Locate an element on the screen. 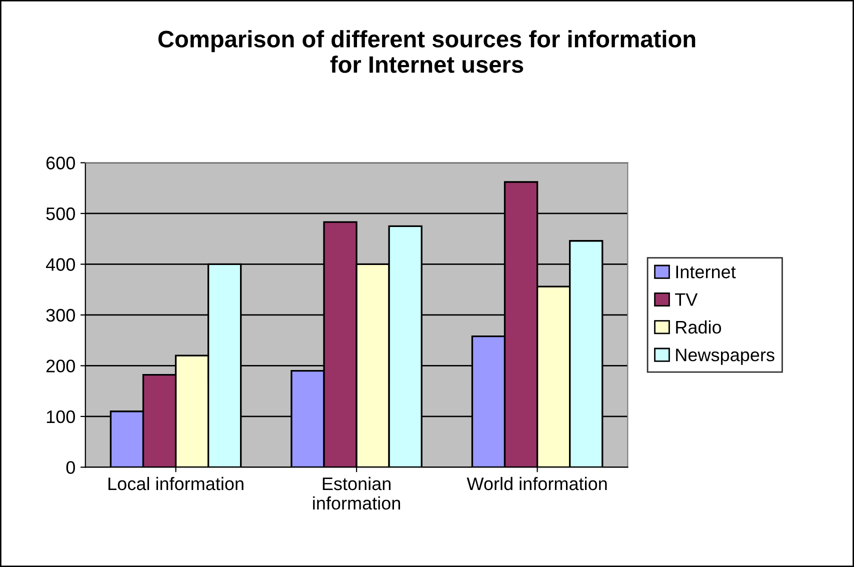 This screenshot has height=567, width=854. chart-title: Comparison of different sources for information for Internet users is located at coordinates (427, 51).